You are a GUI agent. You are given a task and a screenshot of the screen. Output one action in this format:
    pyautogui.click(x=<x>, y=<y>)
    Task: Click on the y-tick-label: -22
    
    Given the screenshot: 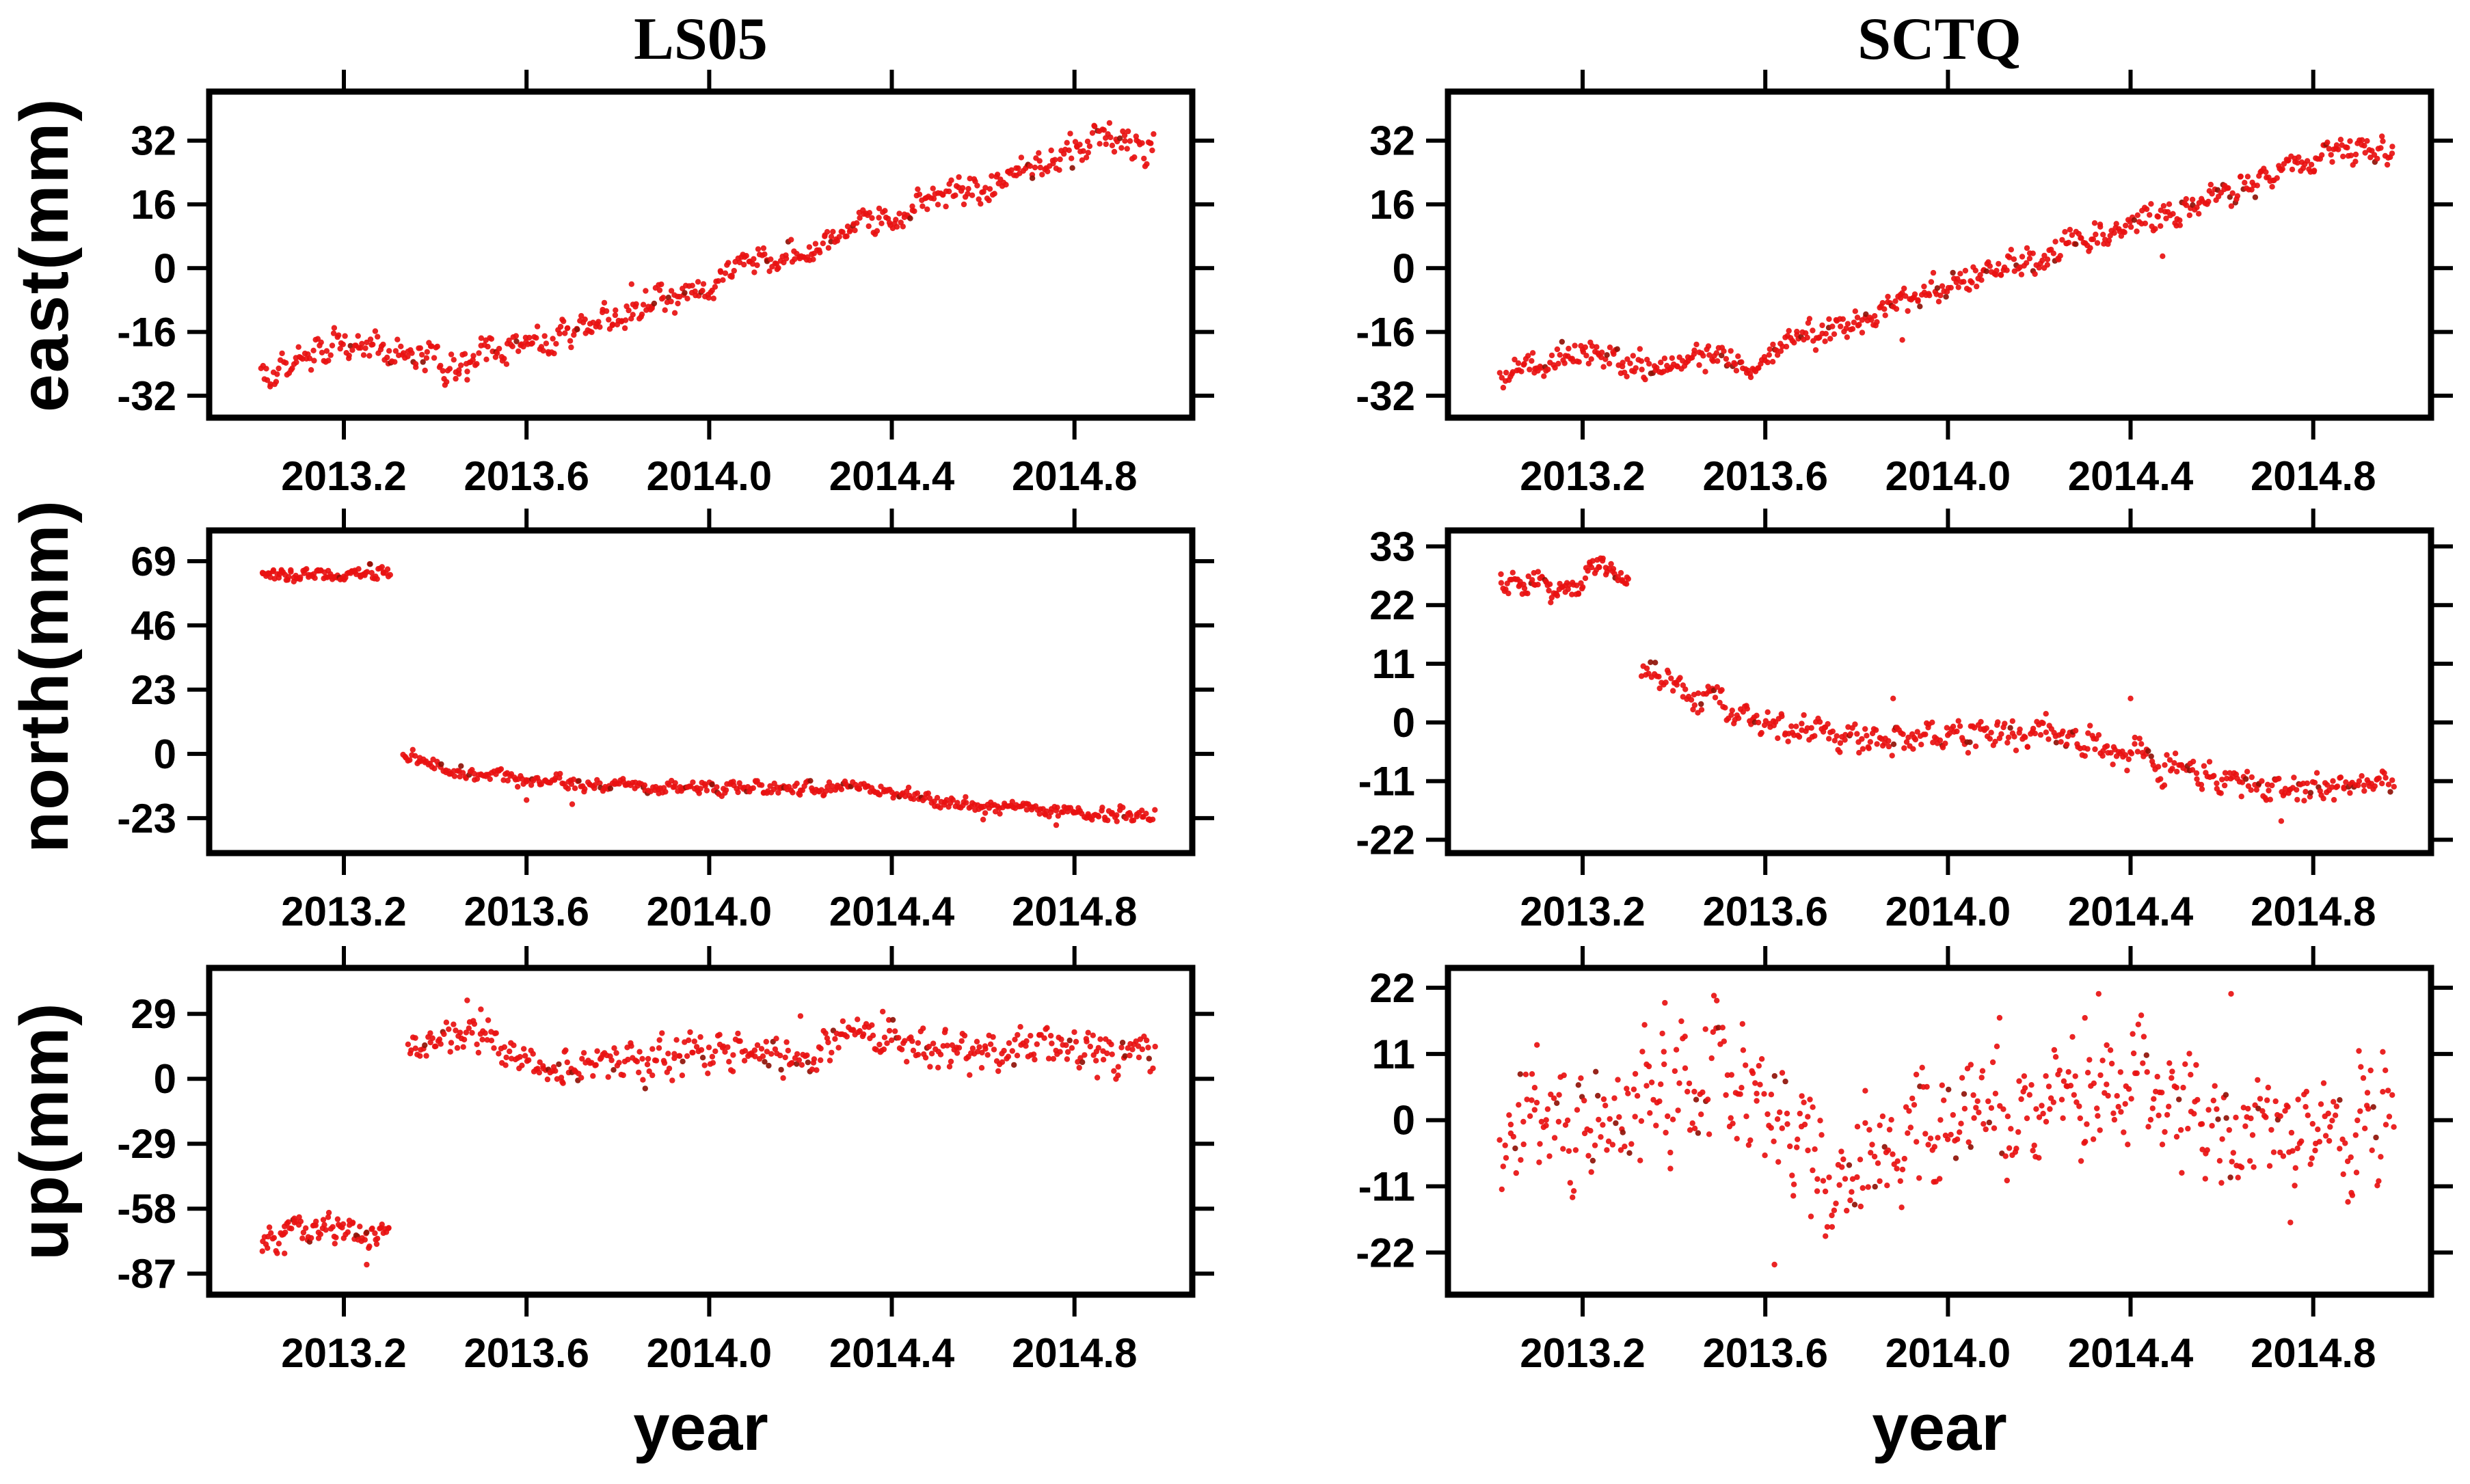 What is the action you would take?
    pyautogui.click(x=1385, y=1253)
    